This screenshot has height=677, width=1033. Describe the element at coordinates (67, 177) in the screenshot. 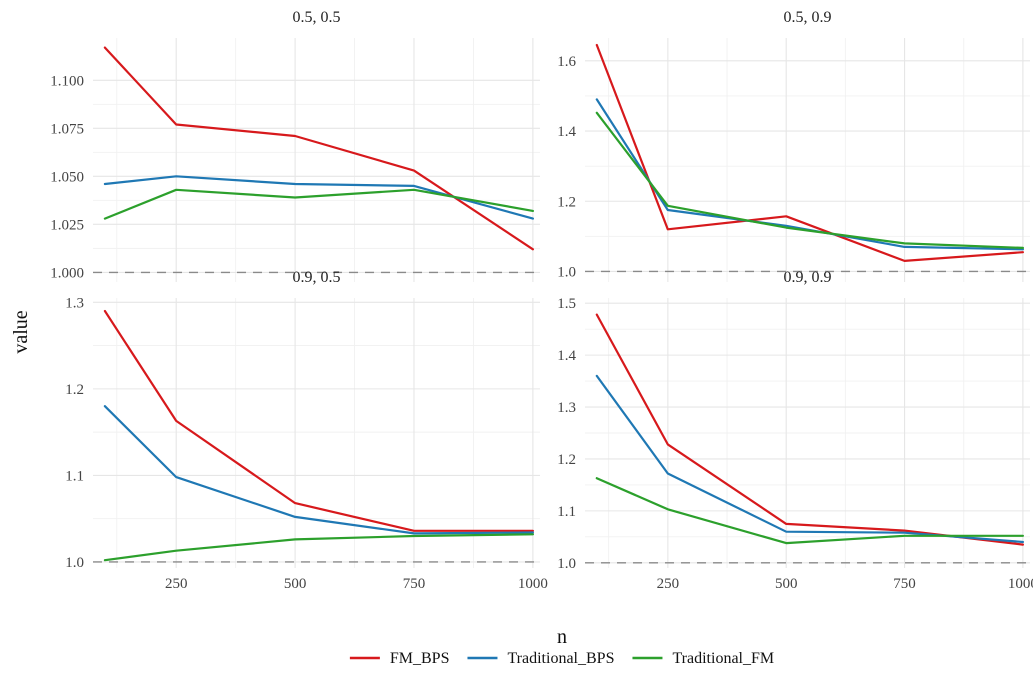

I see `y-tick-label: 1.050` at that location.